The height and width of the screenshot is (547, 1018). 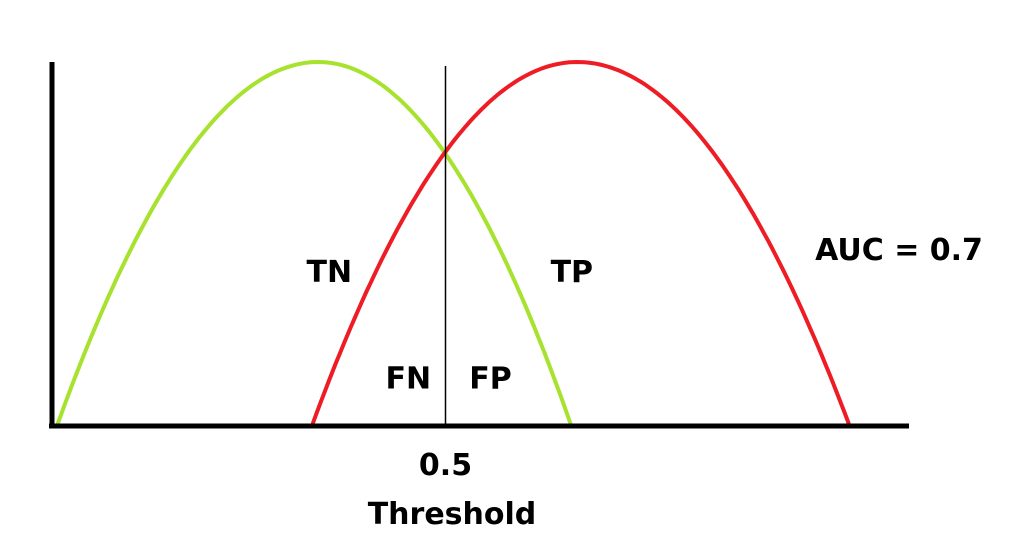 What do you see at coordinates (572, 272) in the screenshot?
I see `region-label-tp: TP` at bounding box center [572, 272].